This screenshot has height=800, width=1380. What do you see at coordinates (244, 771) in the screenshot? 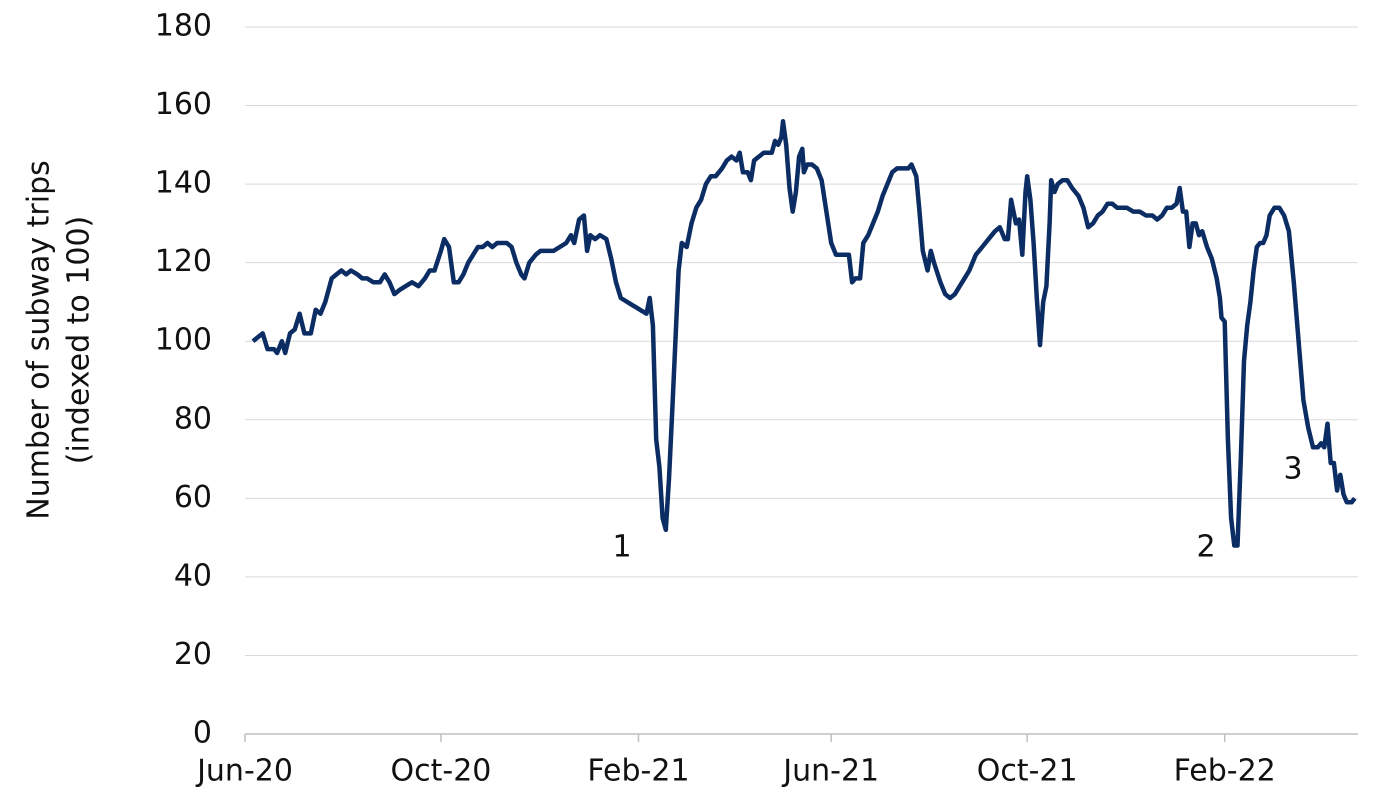
I see `x-tick-label: Jun-20` at bounding box center [244, 771].